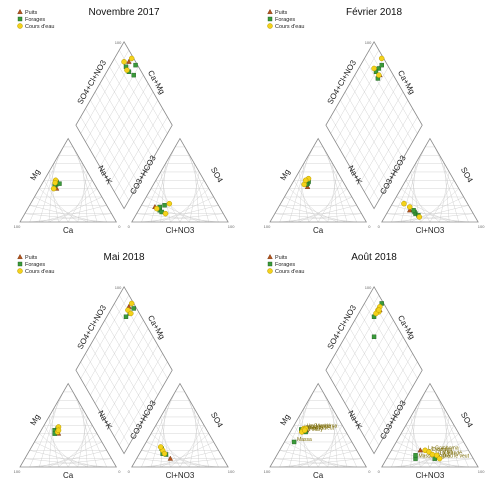  What do you see at coordinates (129, 61) in the screenshot?
I see `puits-diamond-point` at bounding box center [129, 61].